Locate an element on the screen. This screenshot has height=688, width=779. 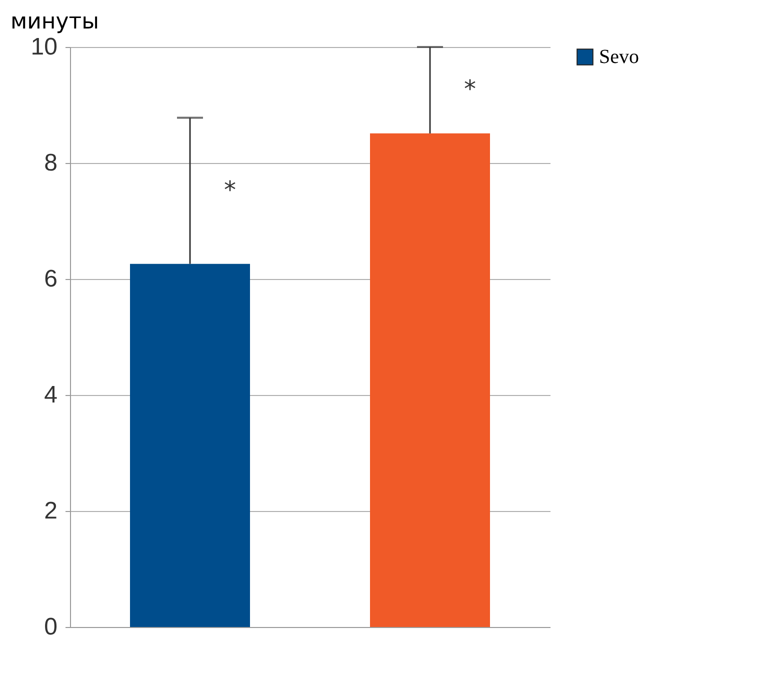
y-tick-label: 0 is located at coordinates (51, 627).